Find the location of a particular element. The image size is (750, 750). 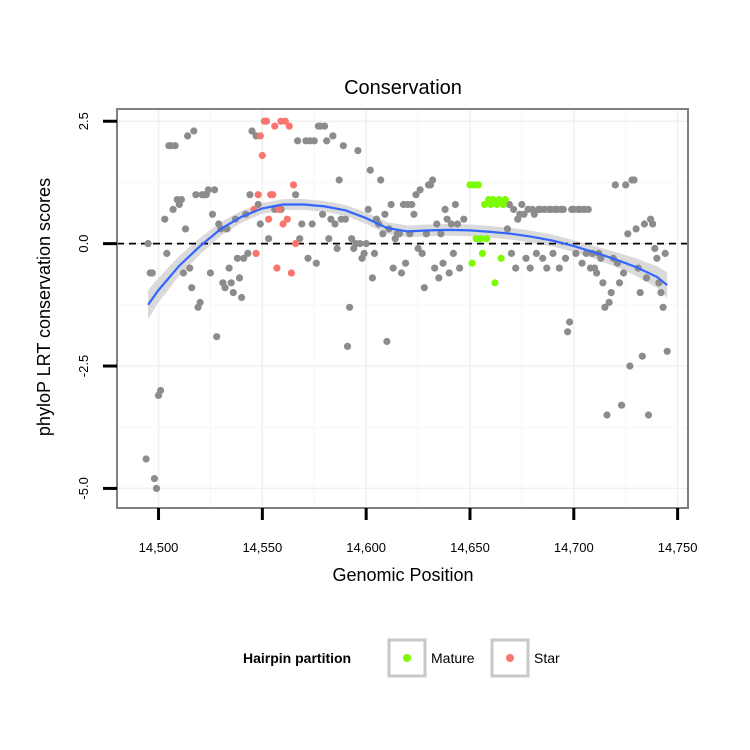

y-tick-label: 2.5 is located at coordinates (83, 121).